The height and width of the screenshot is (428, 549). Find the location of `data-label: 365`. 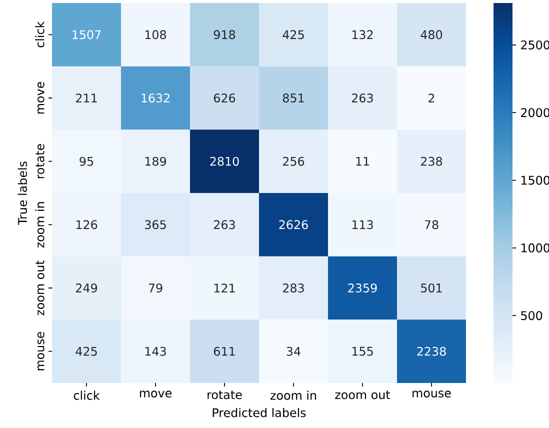

data-label: 365 is located at coordinates (155, 225).